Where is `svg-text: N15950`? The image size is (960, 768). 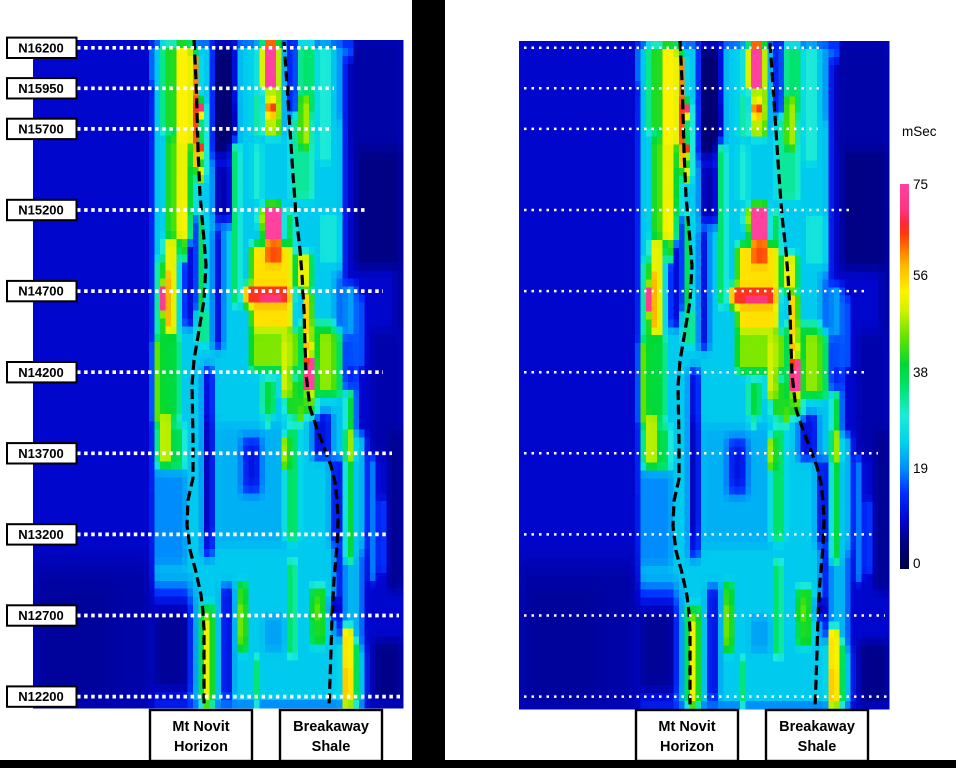 svg-text: N15950 is located at coordinates (41, 88).